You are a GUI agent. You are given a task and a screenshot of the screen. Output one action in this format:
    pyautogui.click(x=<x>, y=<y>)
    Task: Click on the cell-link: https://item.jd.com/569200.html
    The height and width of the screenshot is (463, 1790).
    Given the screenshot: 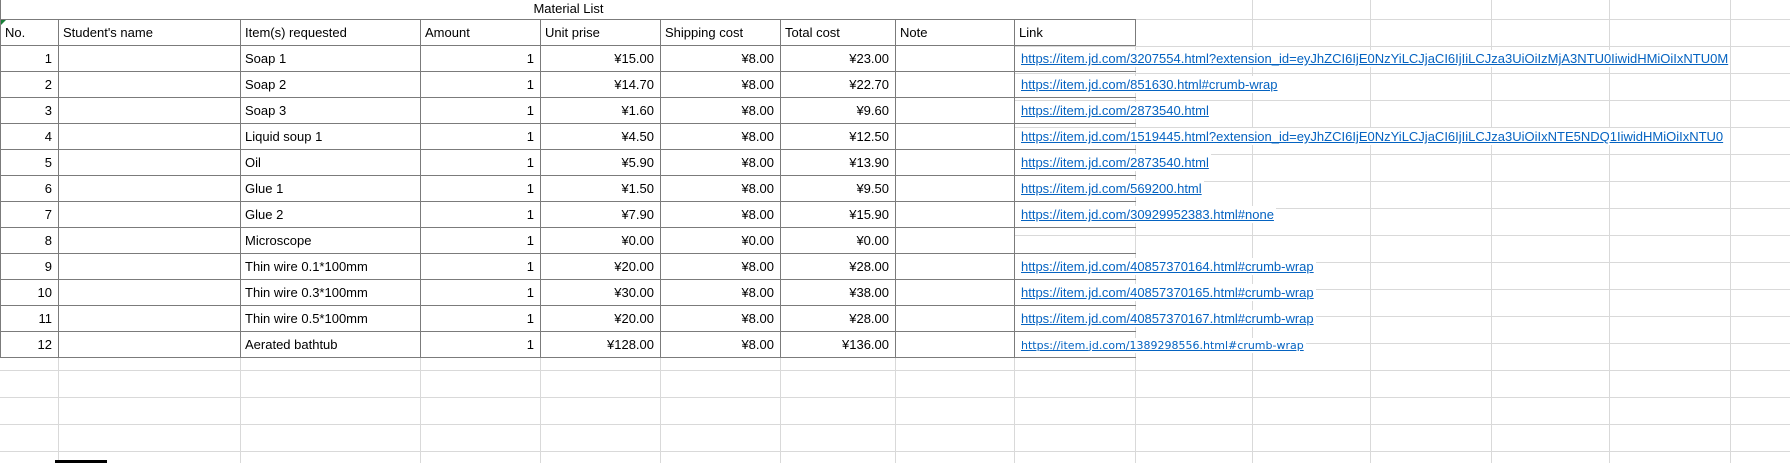 What is the action you would take?
    pyautogui.click(x=1109, y=188)
    